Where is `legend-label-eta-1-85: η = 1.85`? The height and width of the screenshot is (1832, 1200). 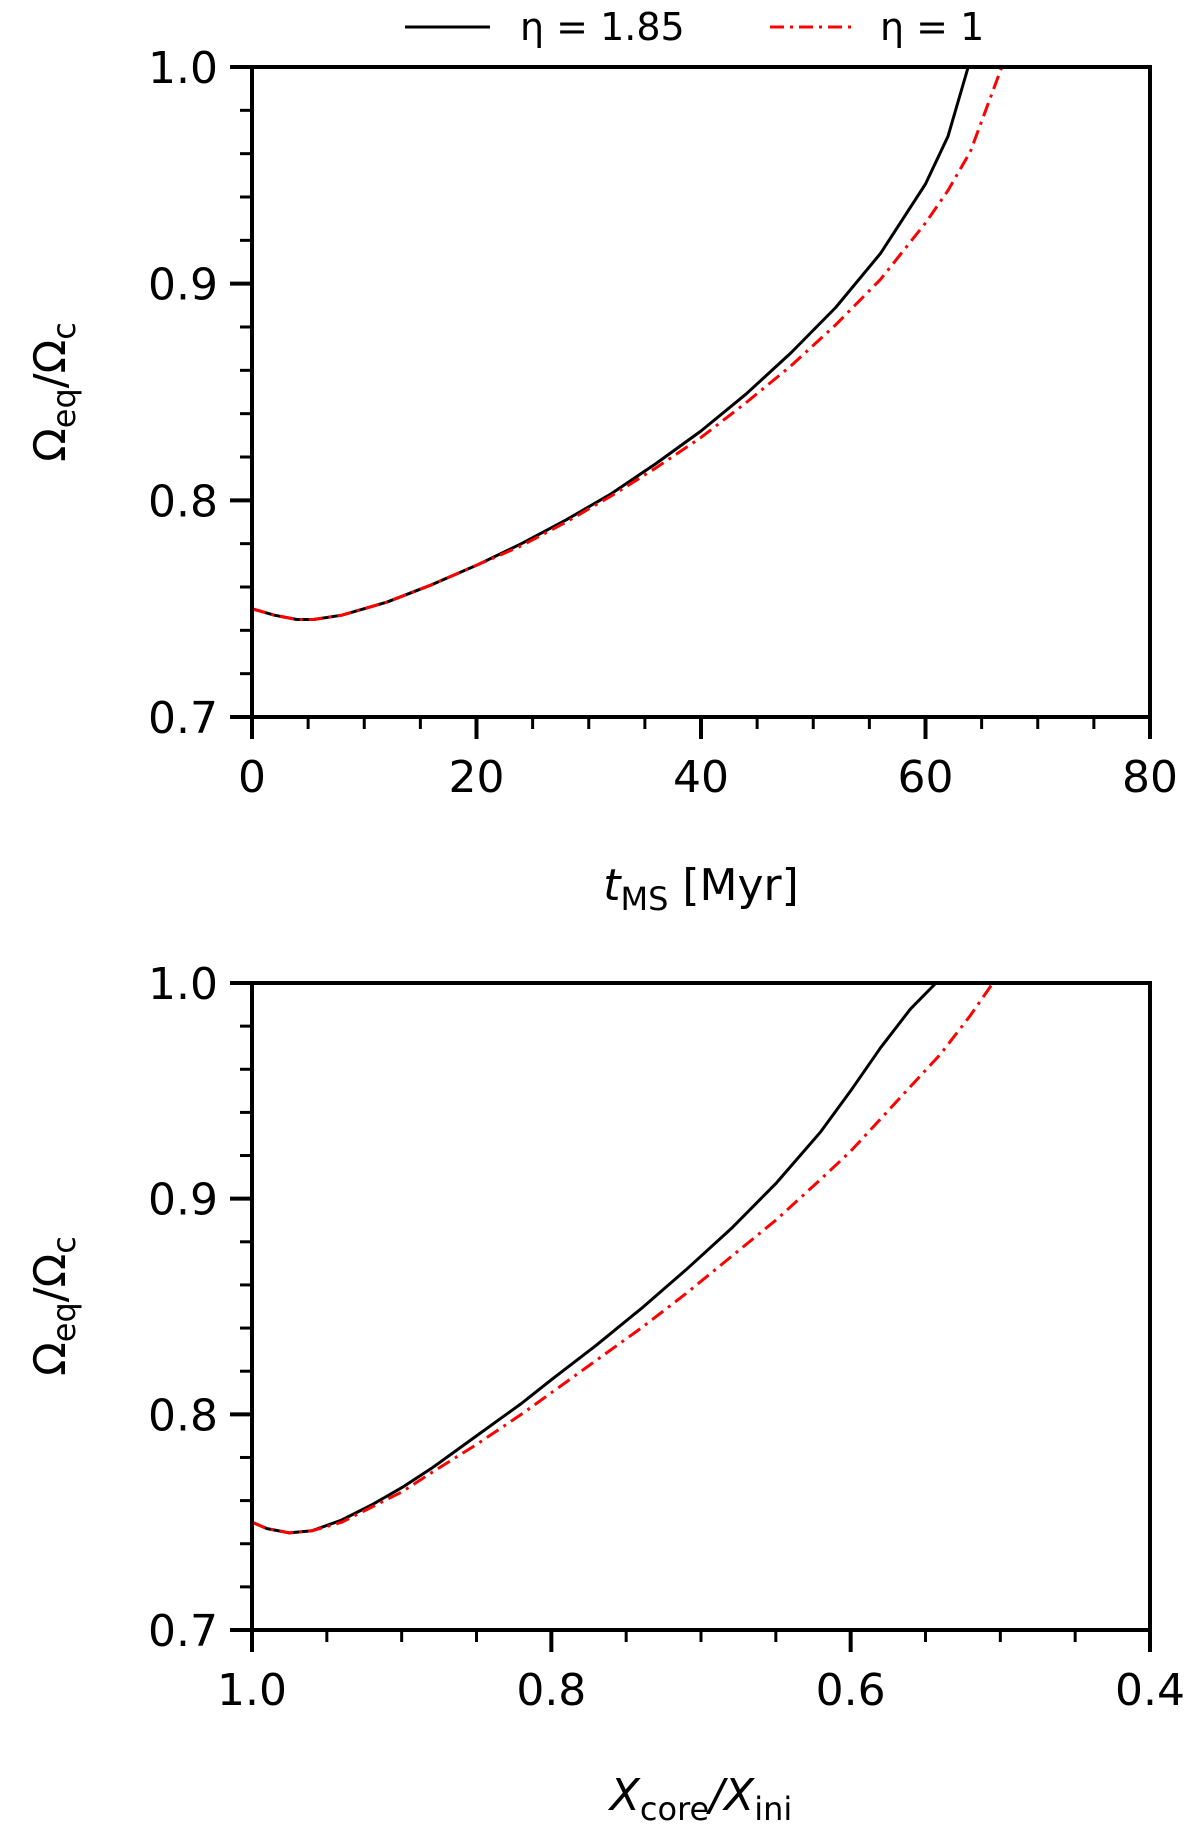
legend-label-eta-1-85: η = 1.85 is located at coordinates (602, 27).